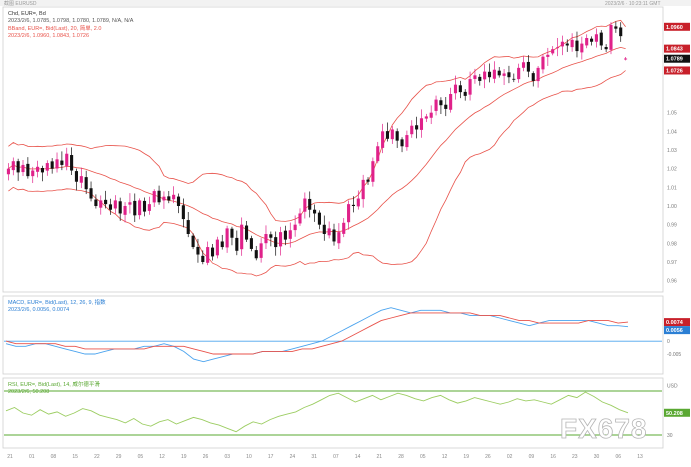  Describe the element at coordinates (54, 28) in the screenshot. I see `main-header-line2: BBand, EUR=, Bid(Last), 20, 简单, 2.0` at that location.